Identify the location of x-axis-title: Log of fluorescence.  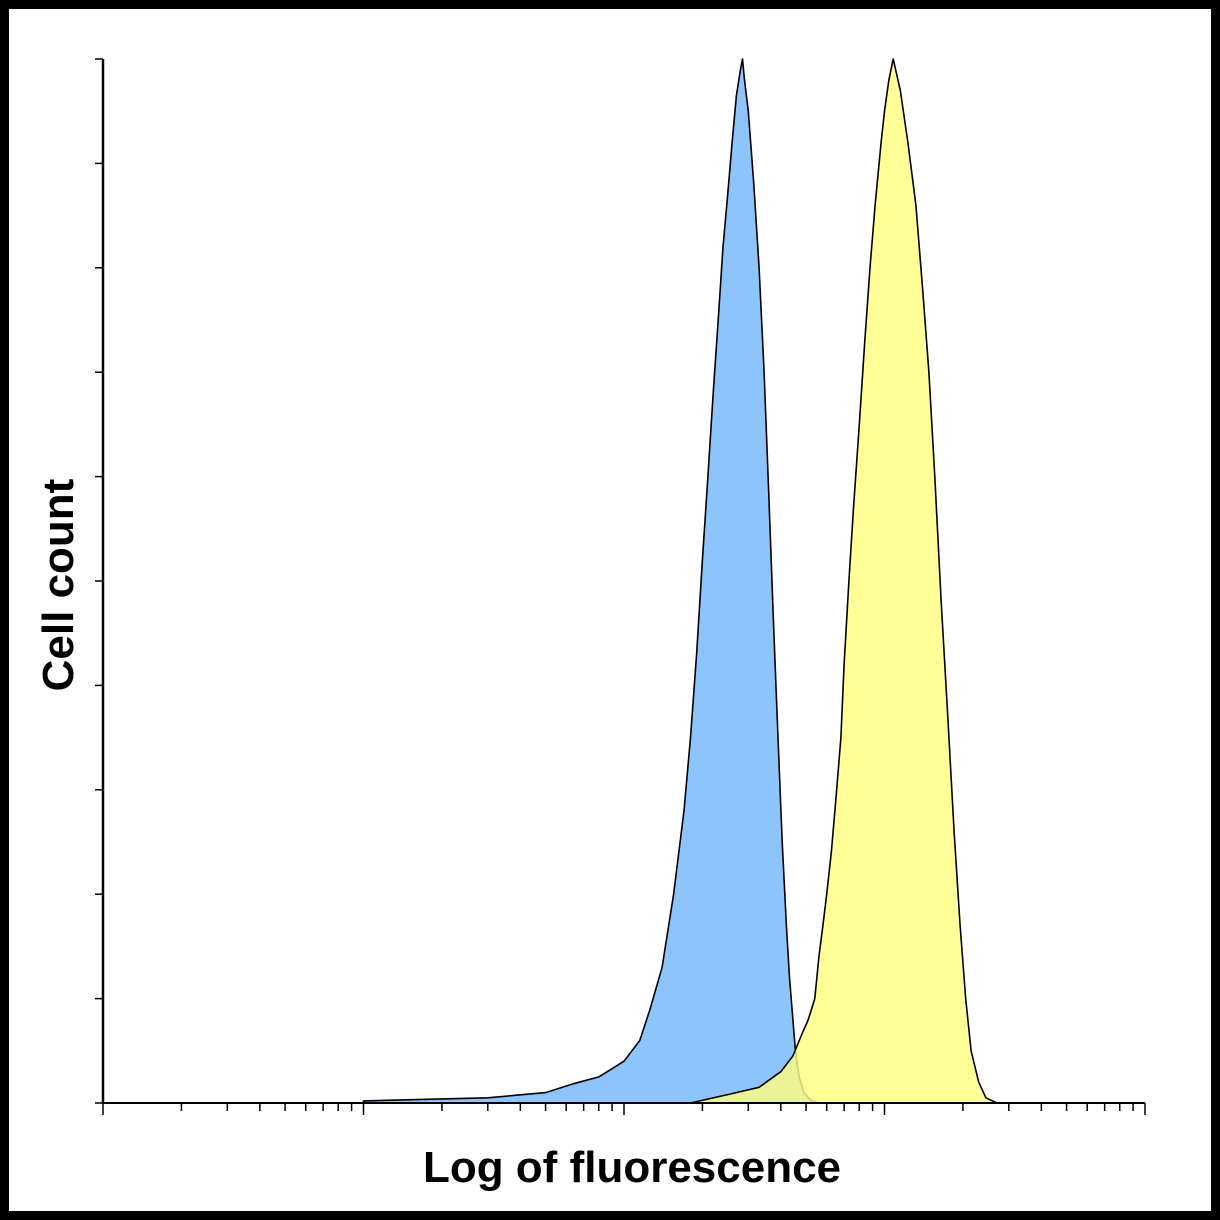
(632, 1167).